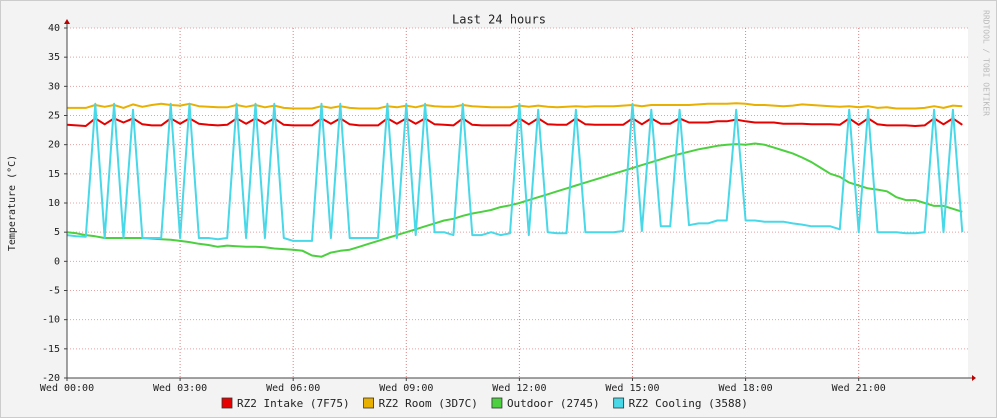 The width and height of the screenshot is (997, 418). What do you see at coordinates (632, 388) in the screenshot?
I see `x-tick-label: Wed 15:00` at bounding box center [632, 388].